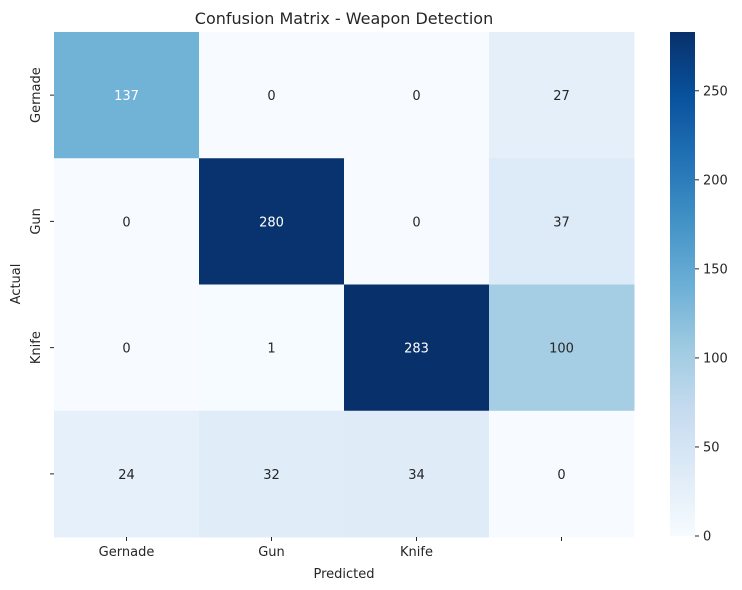  I want to click on colorbar-tick-label: 200, so click(715, 180).